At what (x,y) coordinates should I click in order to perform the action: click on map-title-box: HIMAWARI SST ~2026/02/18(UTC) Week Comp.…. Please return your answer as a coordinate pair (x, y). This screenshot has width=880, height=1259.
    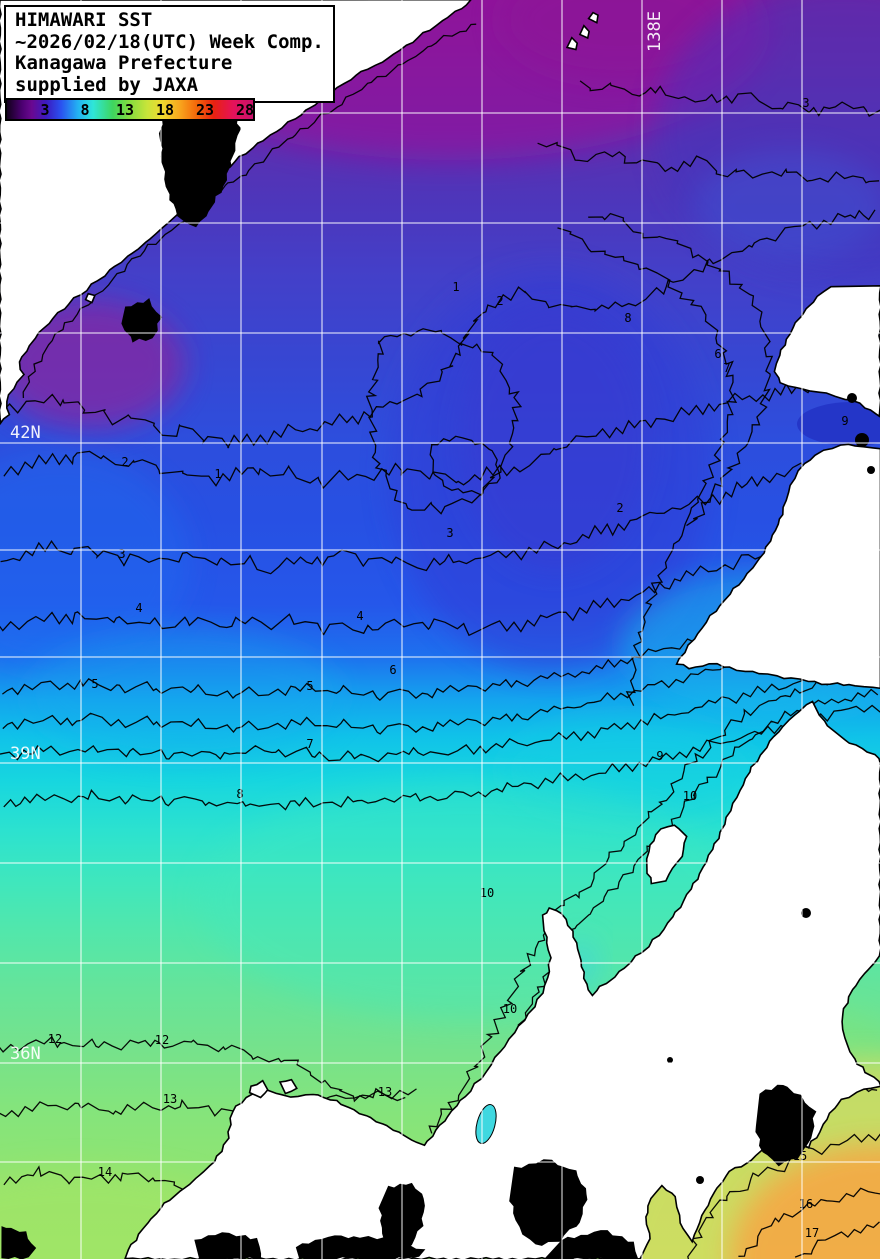
    Looking at the image, I should click on (169, 54).